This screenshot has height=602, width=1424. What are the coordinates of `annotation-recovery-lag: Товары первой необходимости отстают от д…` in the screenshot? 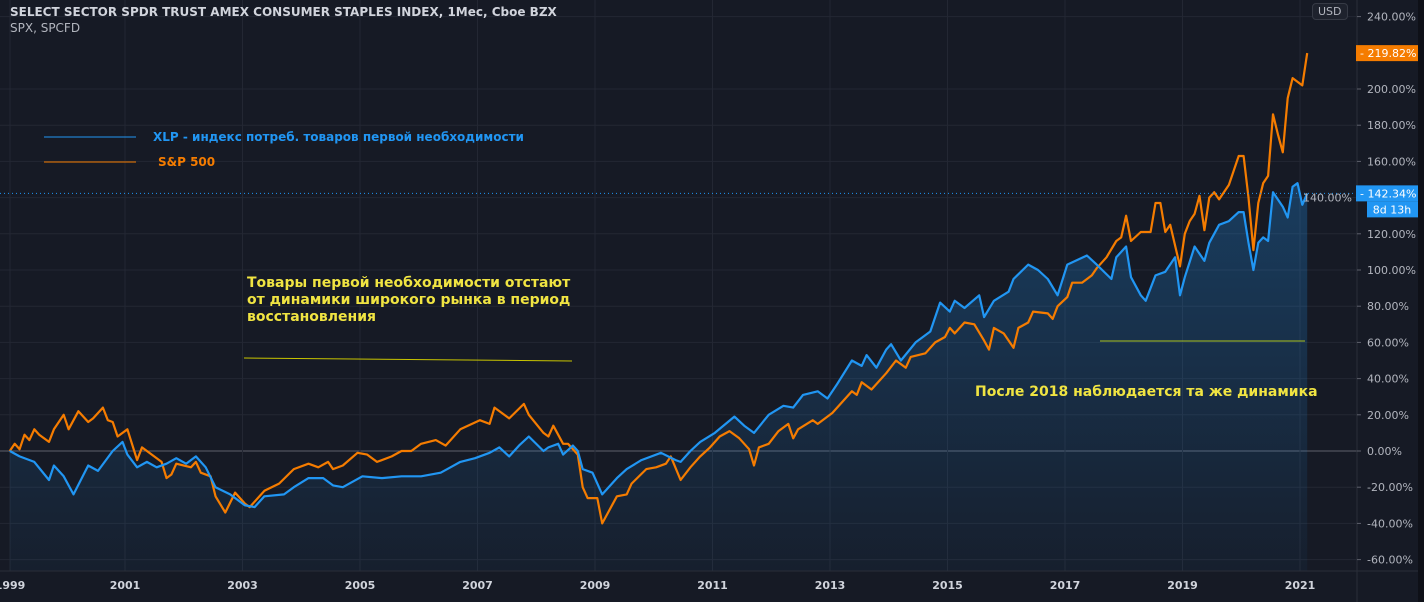 It's located at (409, 300).